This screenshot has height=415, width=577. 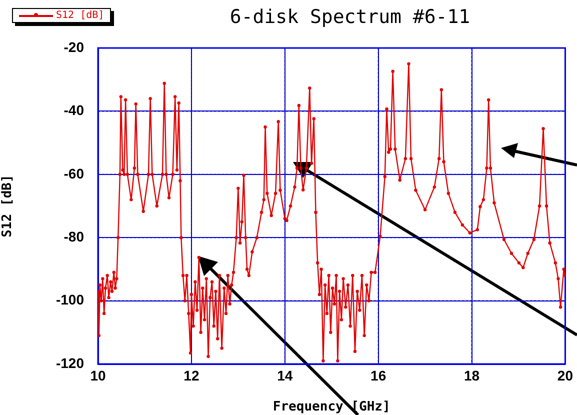 I want to click on y-tick-label: -20, so click(x=74, y=46).